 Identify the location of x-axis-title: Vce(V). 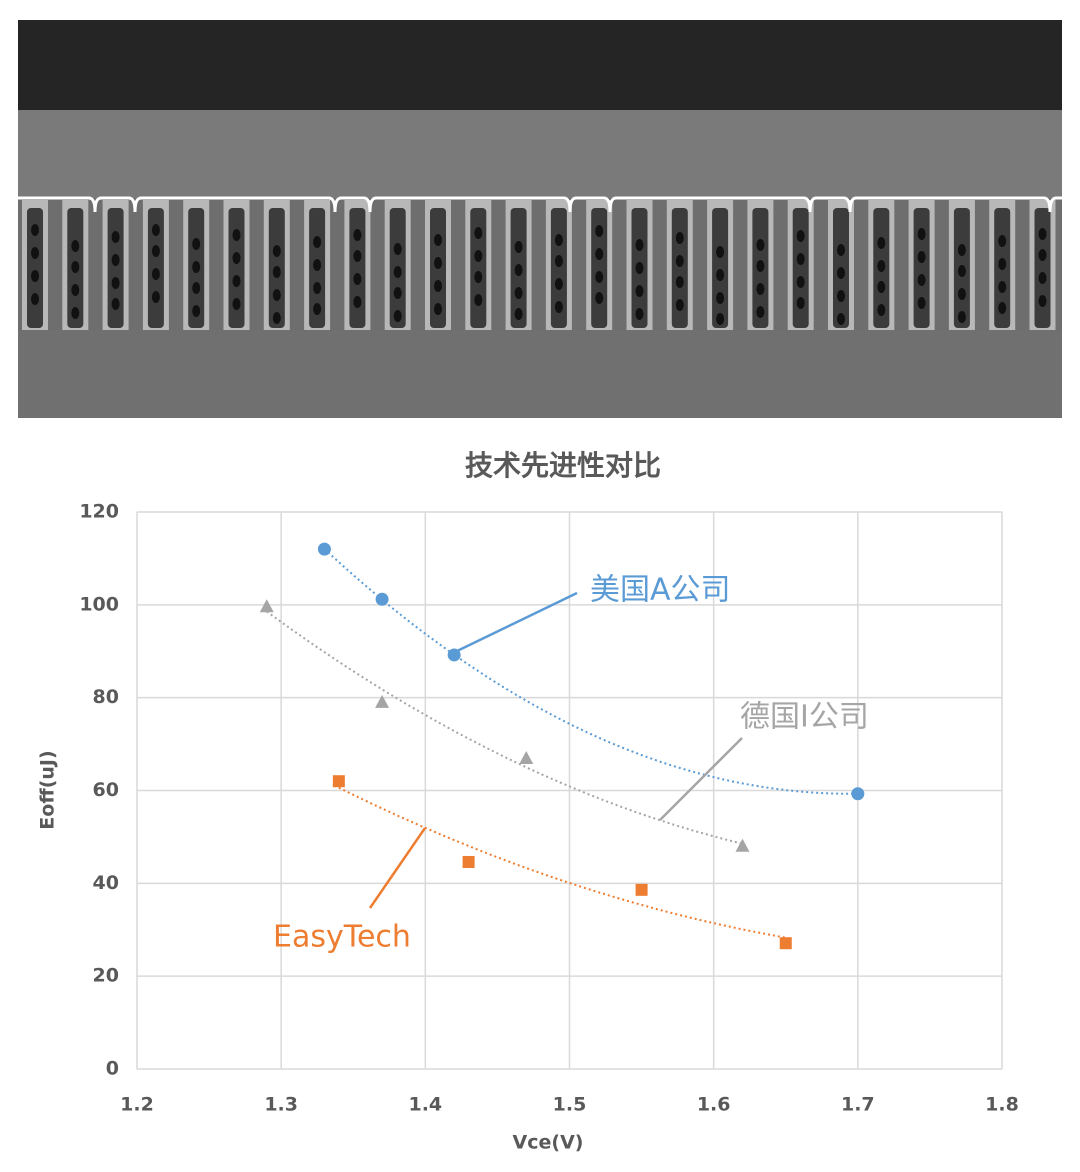
(548, 1143).